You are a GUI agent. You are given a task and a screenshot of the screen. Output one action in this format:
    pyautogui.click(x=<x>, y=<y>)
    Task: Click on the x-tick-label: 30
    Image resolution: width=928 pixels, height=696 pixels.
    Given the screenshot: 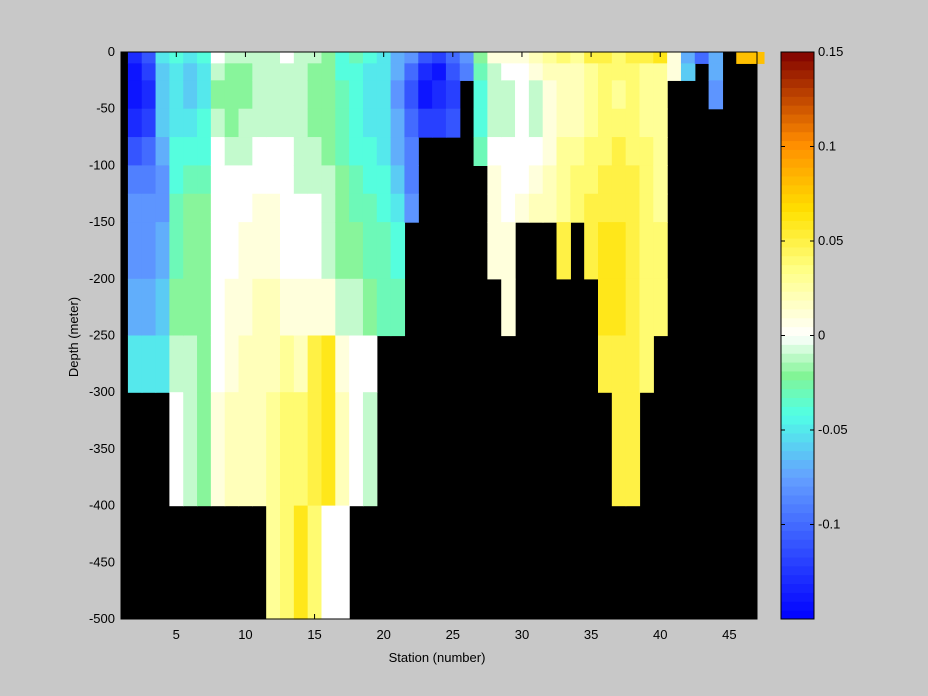 What is the action you would take?
    pyautogui.click(x=522, y=634)
    